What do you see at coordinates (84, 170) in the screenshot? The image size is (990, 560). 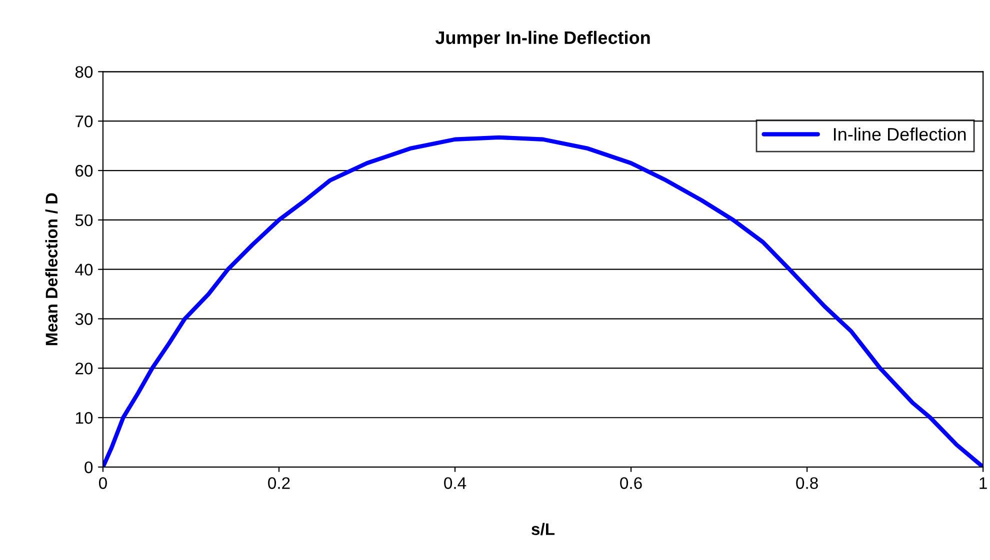 I see `y-tick-label: 60` at bounding box center [84, 170].